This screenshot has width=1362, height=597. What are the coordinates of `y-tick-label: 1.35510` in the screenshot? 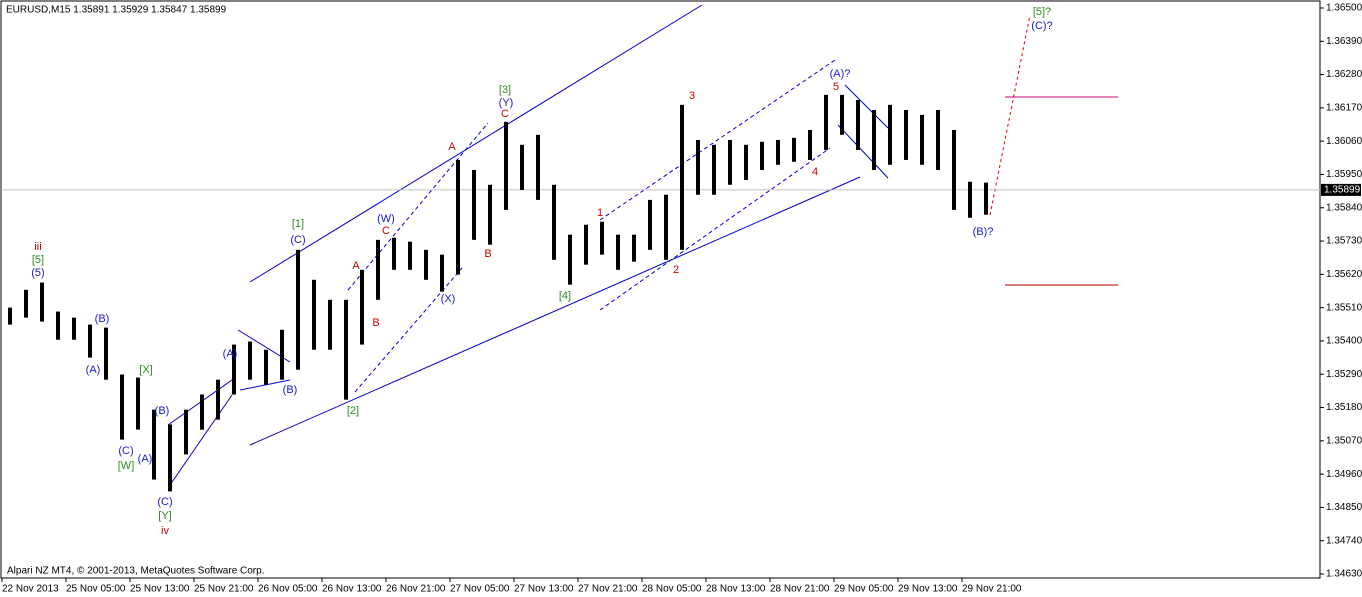 It's located at (1344, 307).